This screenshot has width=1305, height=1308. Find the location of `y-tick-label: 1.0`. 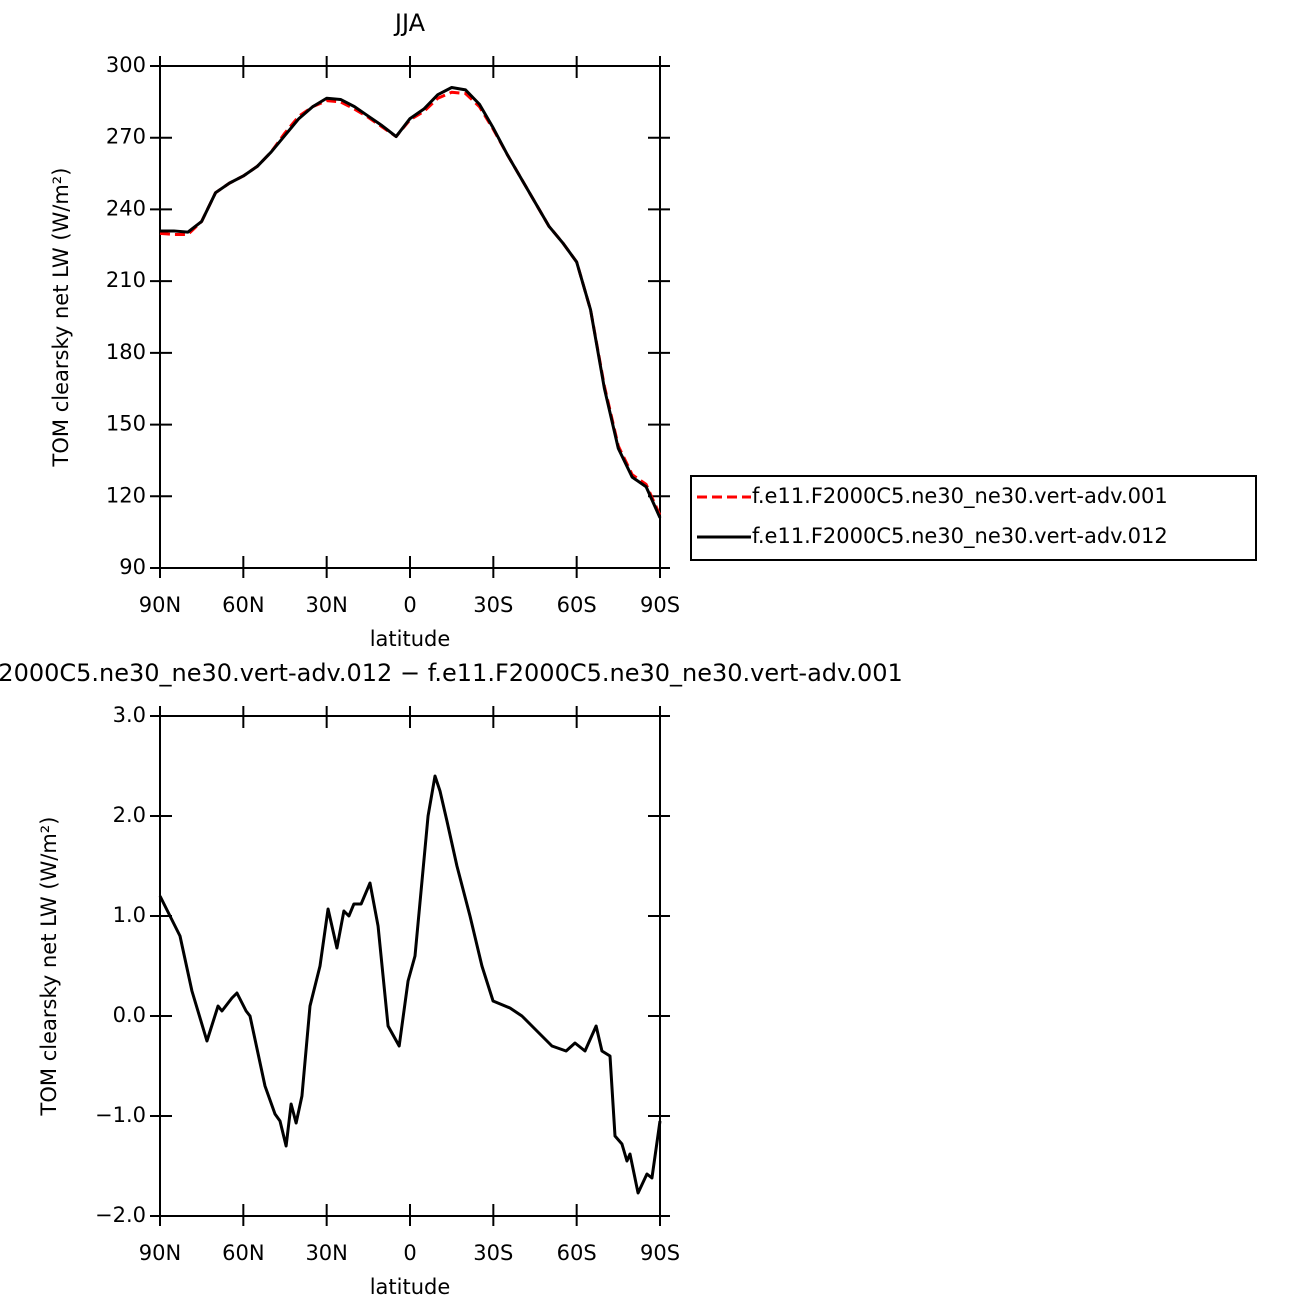

y-tick-label: 1.0 is located at coordinates (129, 915).